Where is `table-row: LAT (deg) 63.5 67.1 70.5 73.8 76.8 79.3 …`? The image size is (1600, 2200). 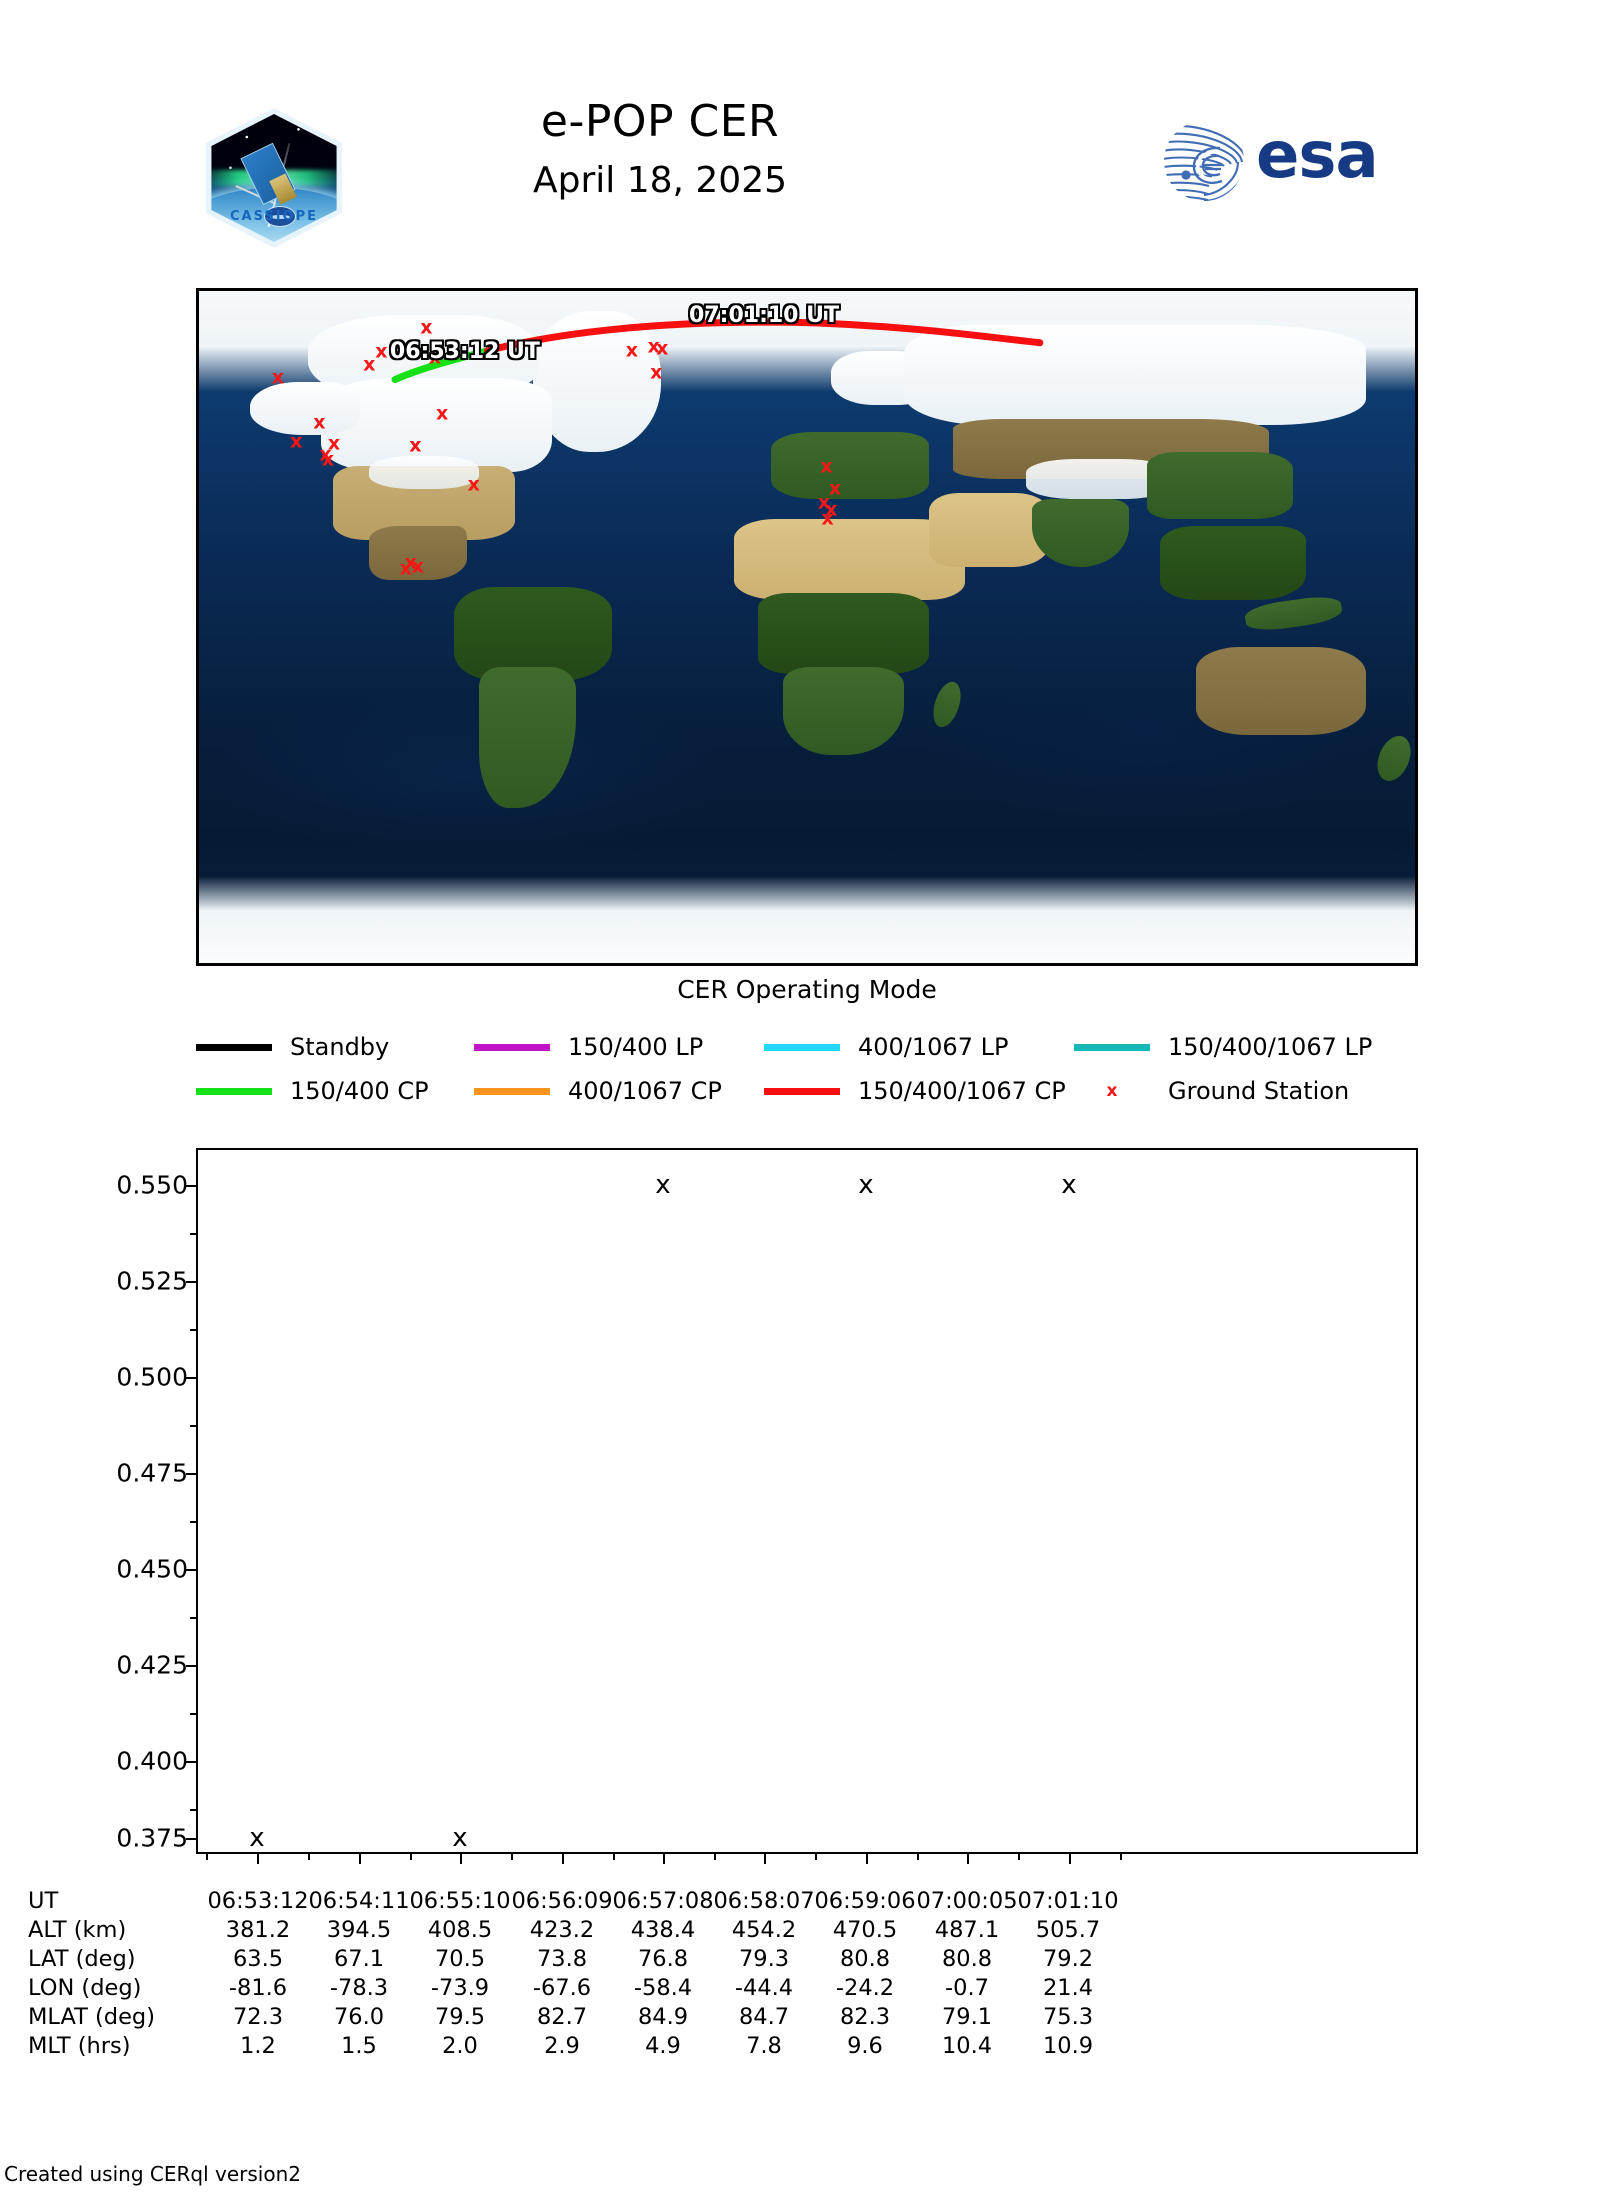
table-row: LAT (deg) 63.5 67.1 70.5 73.8 76.8 79.3 … is located at coordinates (808, 1960).